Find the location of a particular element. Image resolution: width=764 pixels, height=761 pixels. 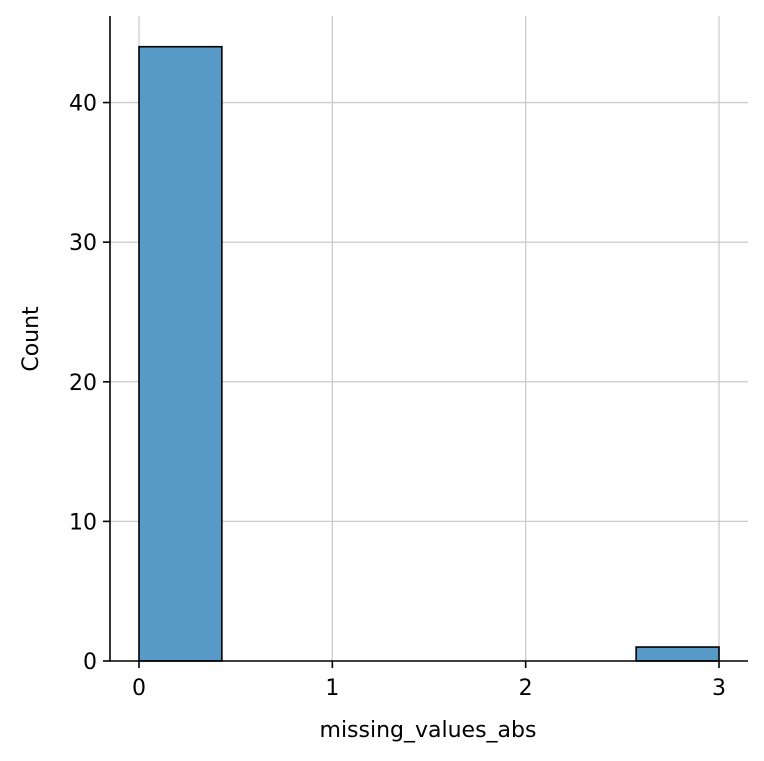

x-axis-label: missing_values_abs is located at coordinates (428, 730).